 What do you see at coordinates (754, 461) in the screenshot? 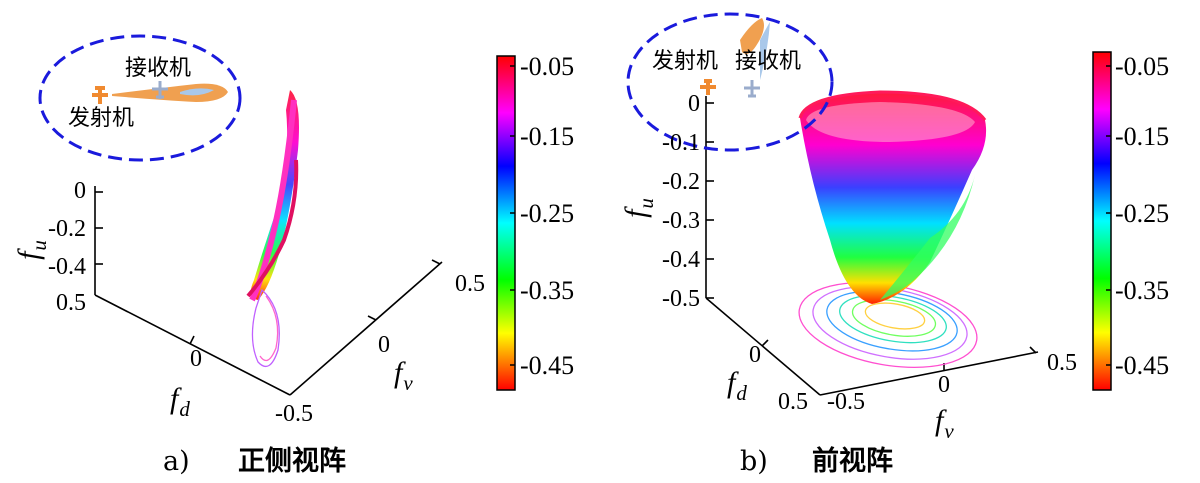
I see `panel-caption: b)` at bounding box center [754, 461].